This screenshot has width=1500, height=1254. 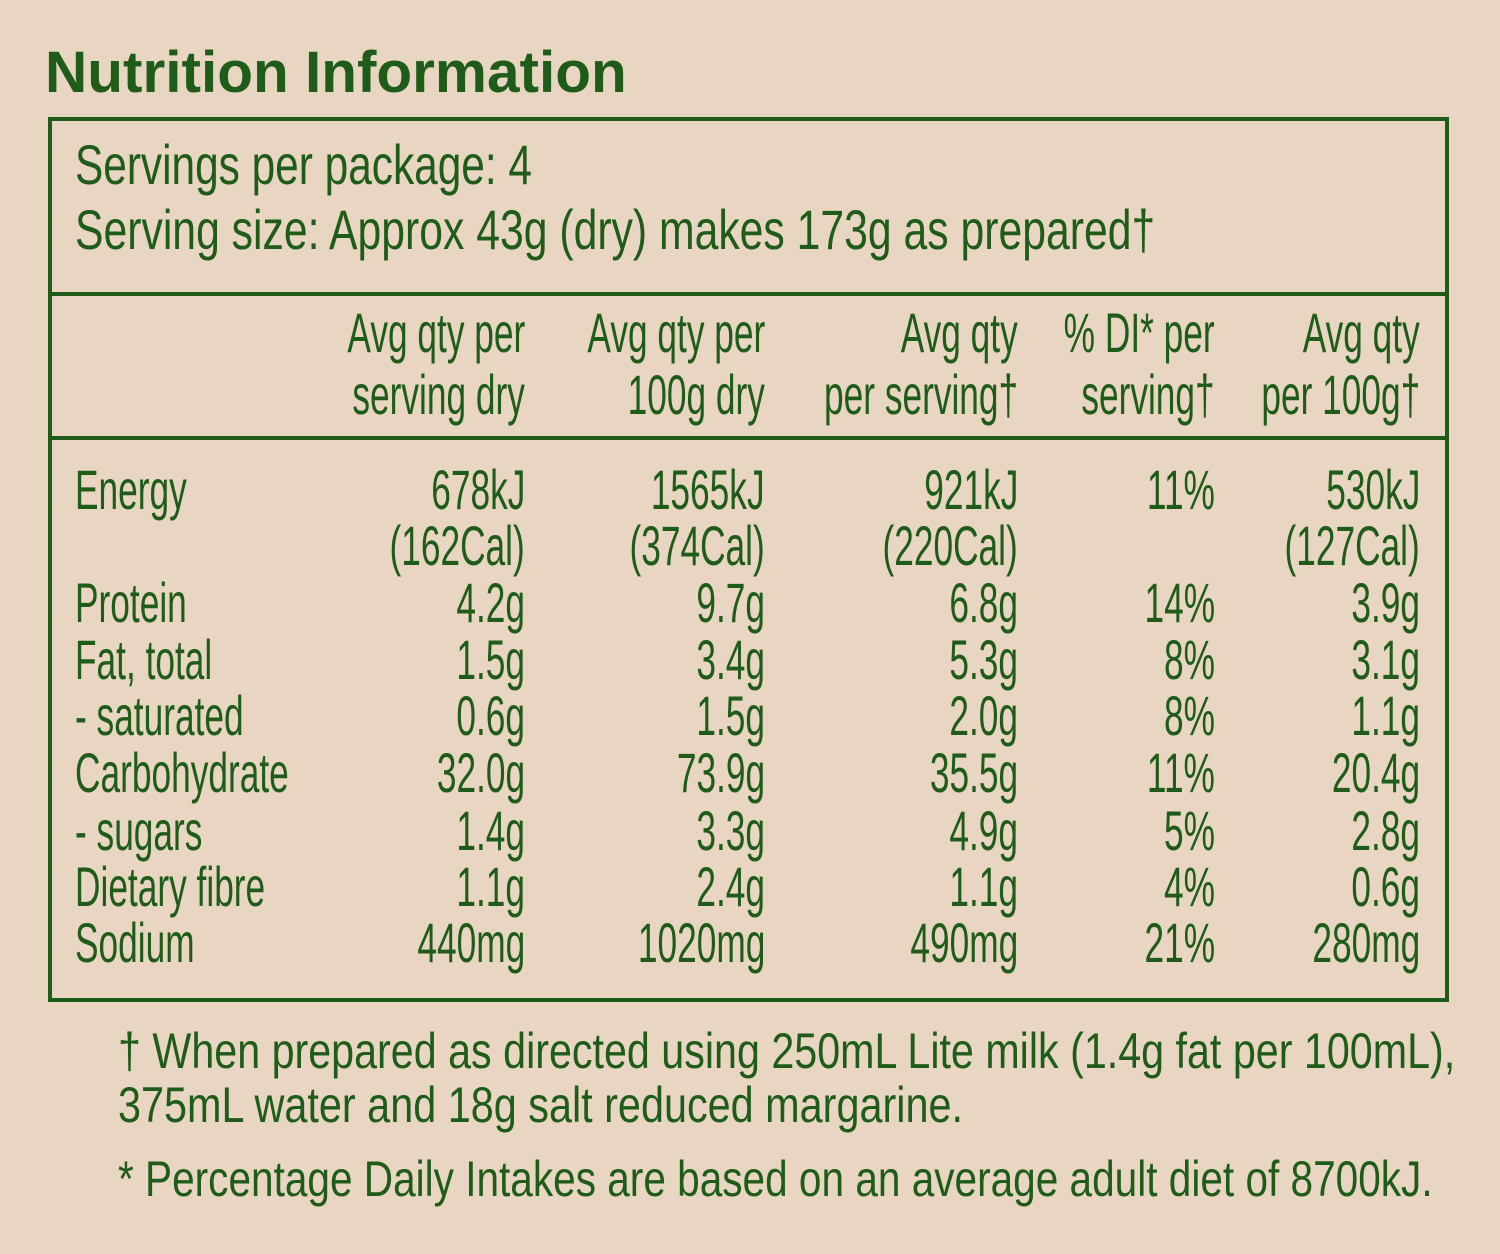 I want to click on cell-value: 3.3g, so click(x=730, y=830).